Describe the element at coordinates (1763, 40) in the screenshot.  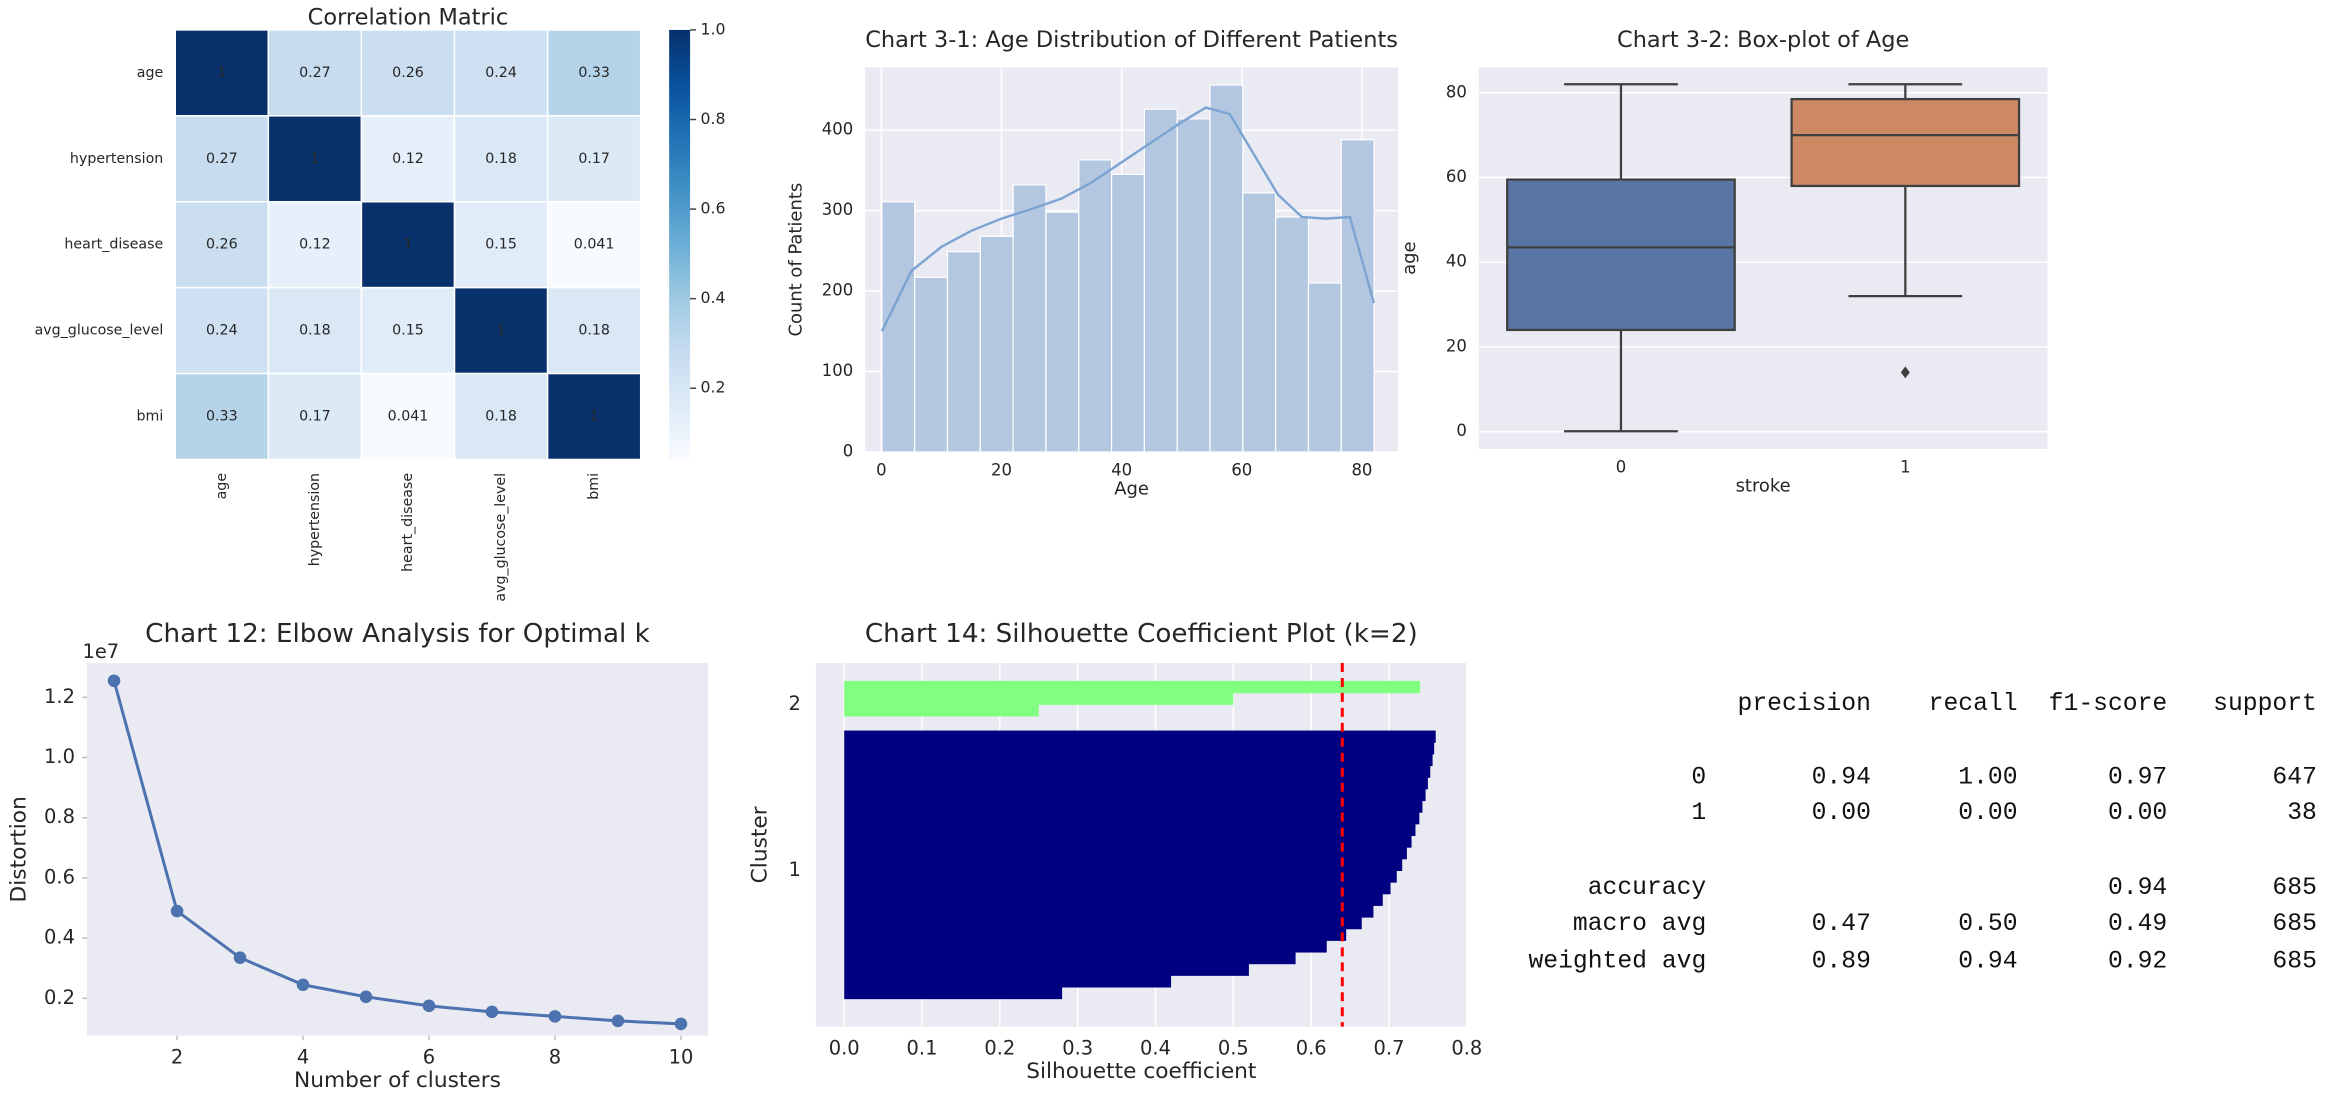
I see `chart-title: Chart 3-2: Box-plot of Age` at that location.